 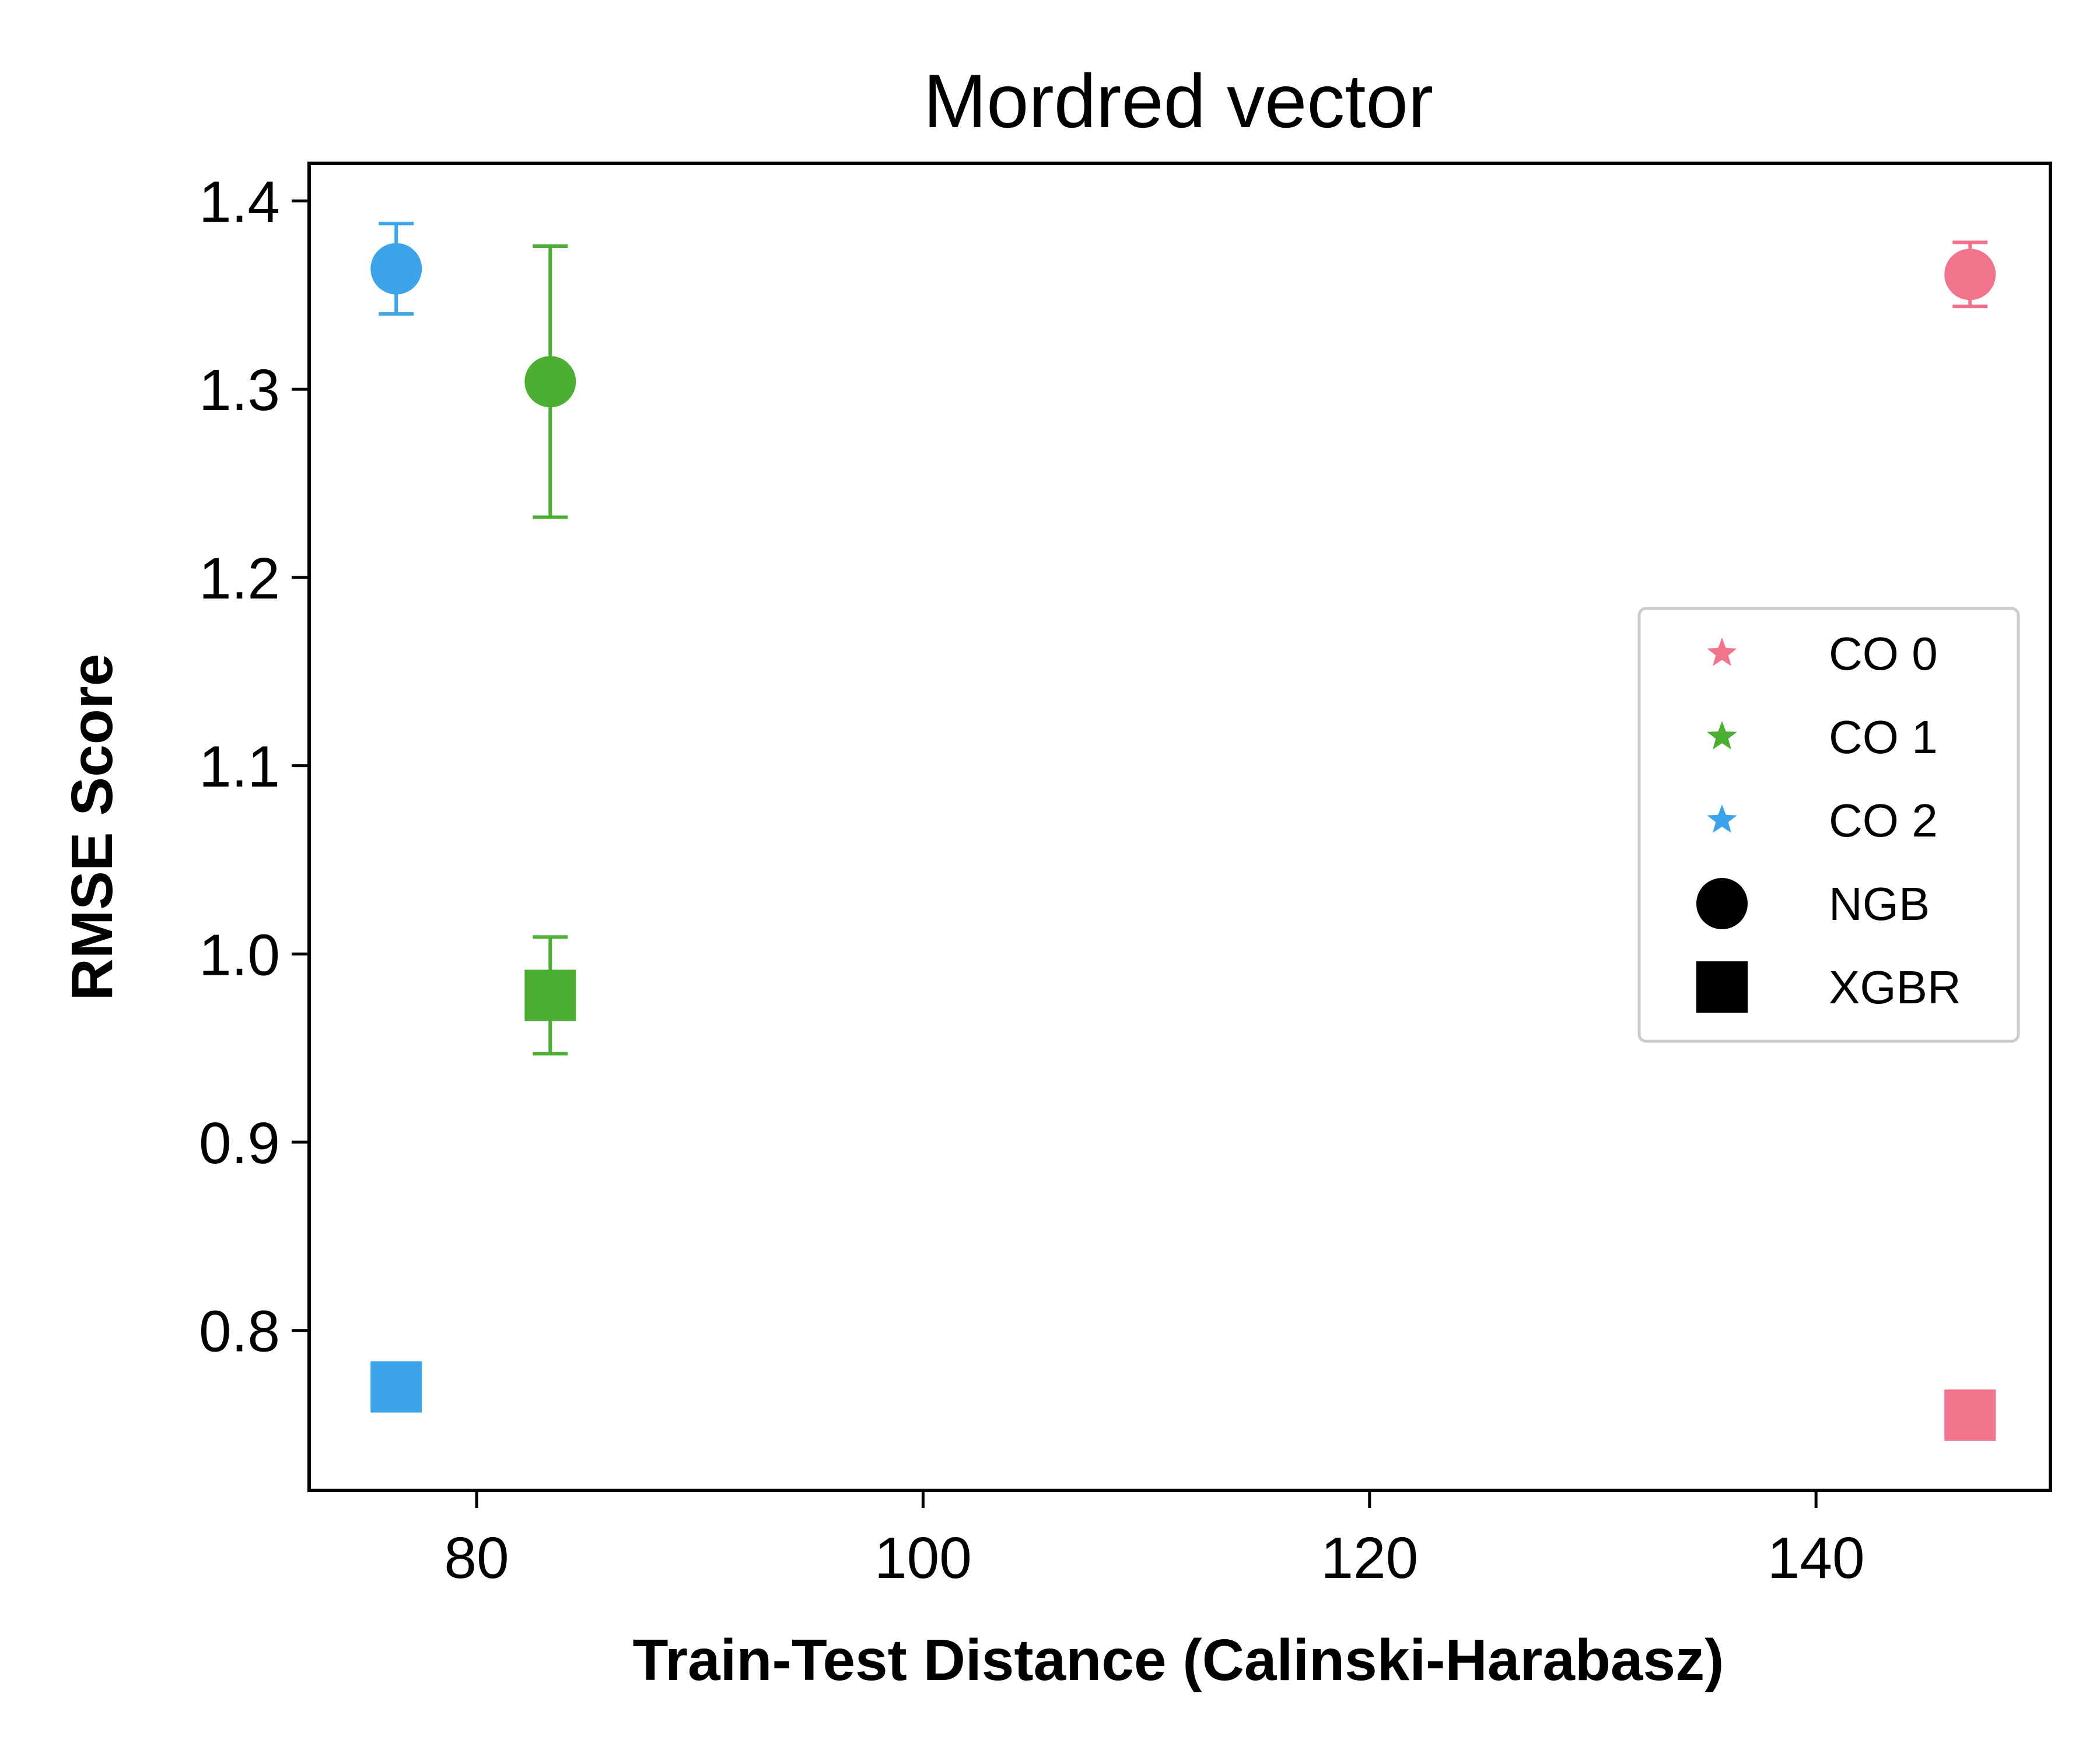 What do you see at coordinates (476, 1558) in the screenshot?
I see `x-tick-label: 80` at bounding box center [476, 1558].